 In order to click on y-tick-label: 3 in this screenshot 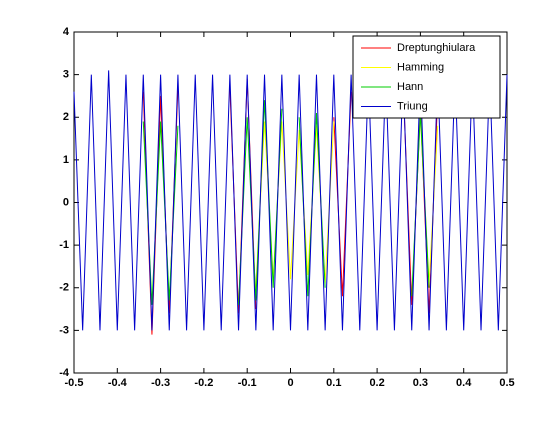, I will do `click(66, 75)`.